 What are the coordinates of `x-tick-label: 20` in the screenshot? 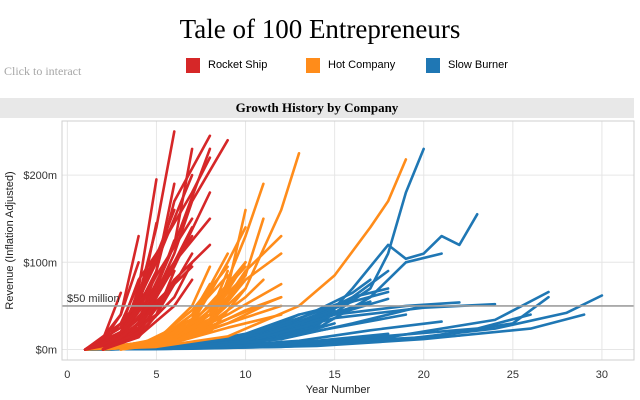 It's located at (424, 375).